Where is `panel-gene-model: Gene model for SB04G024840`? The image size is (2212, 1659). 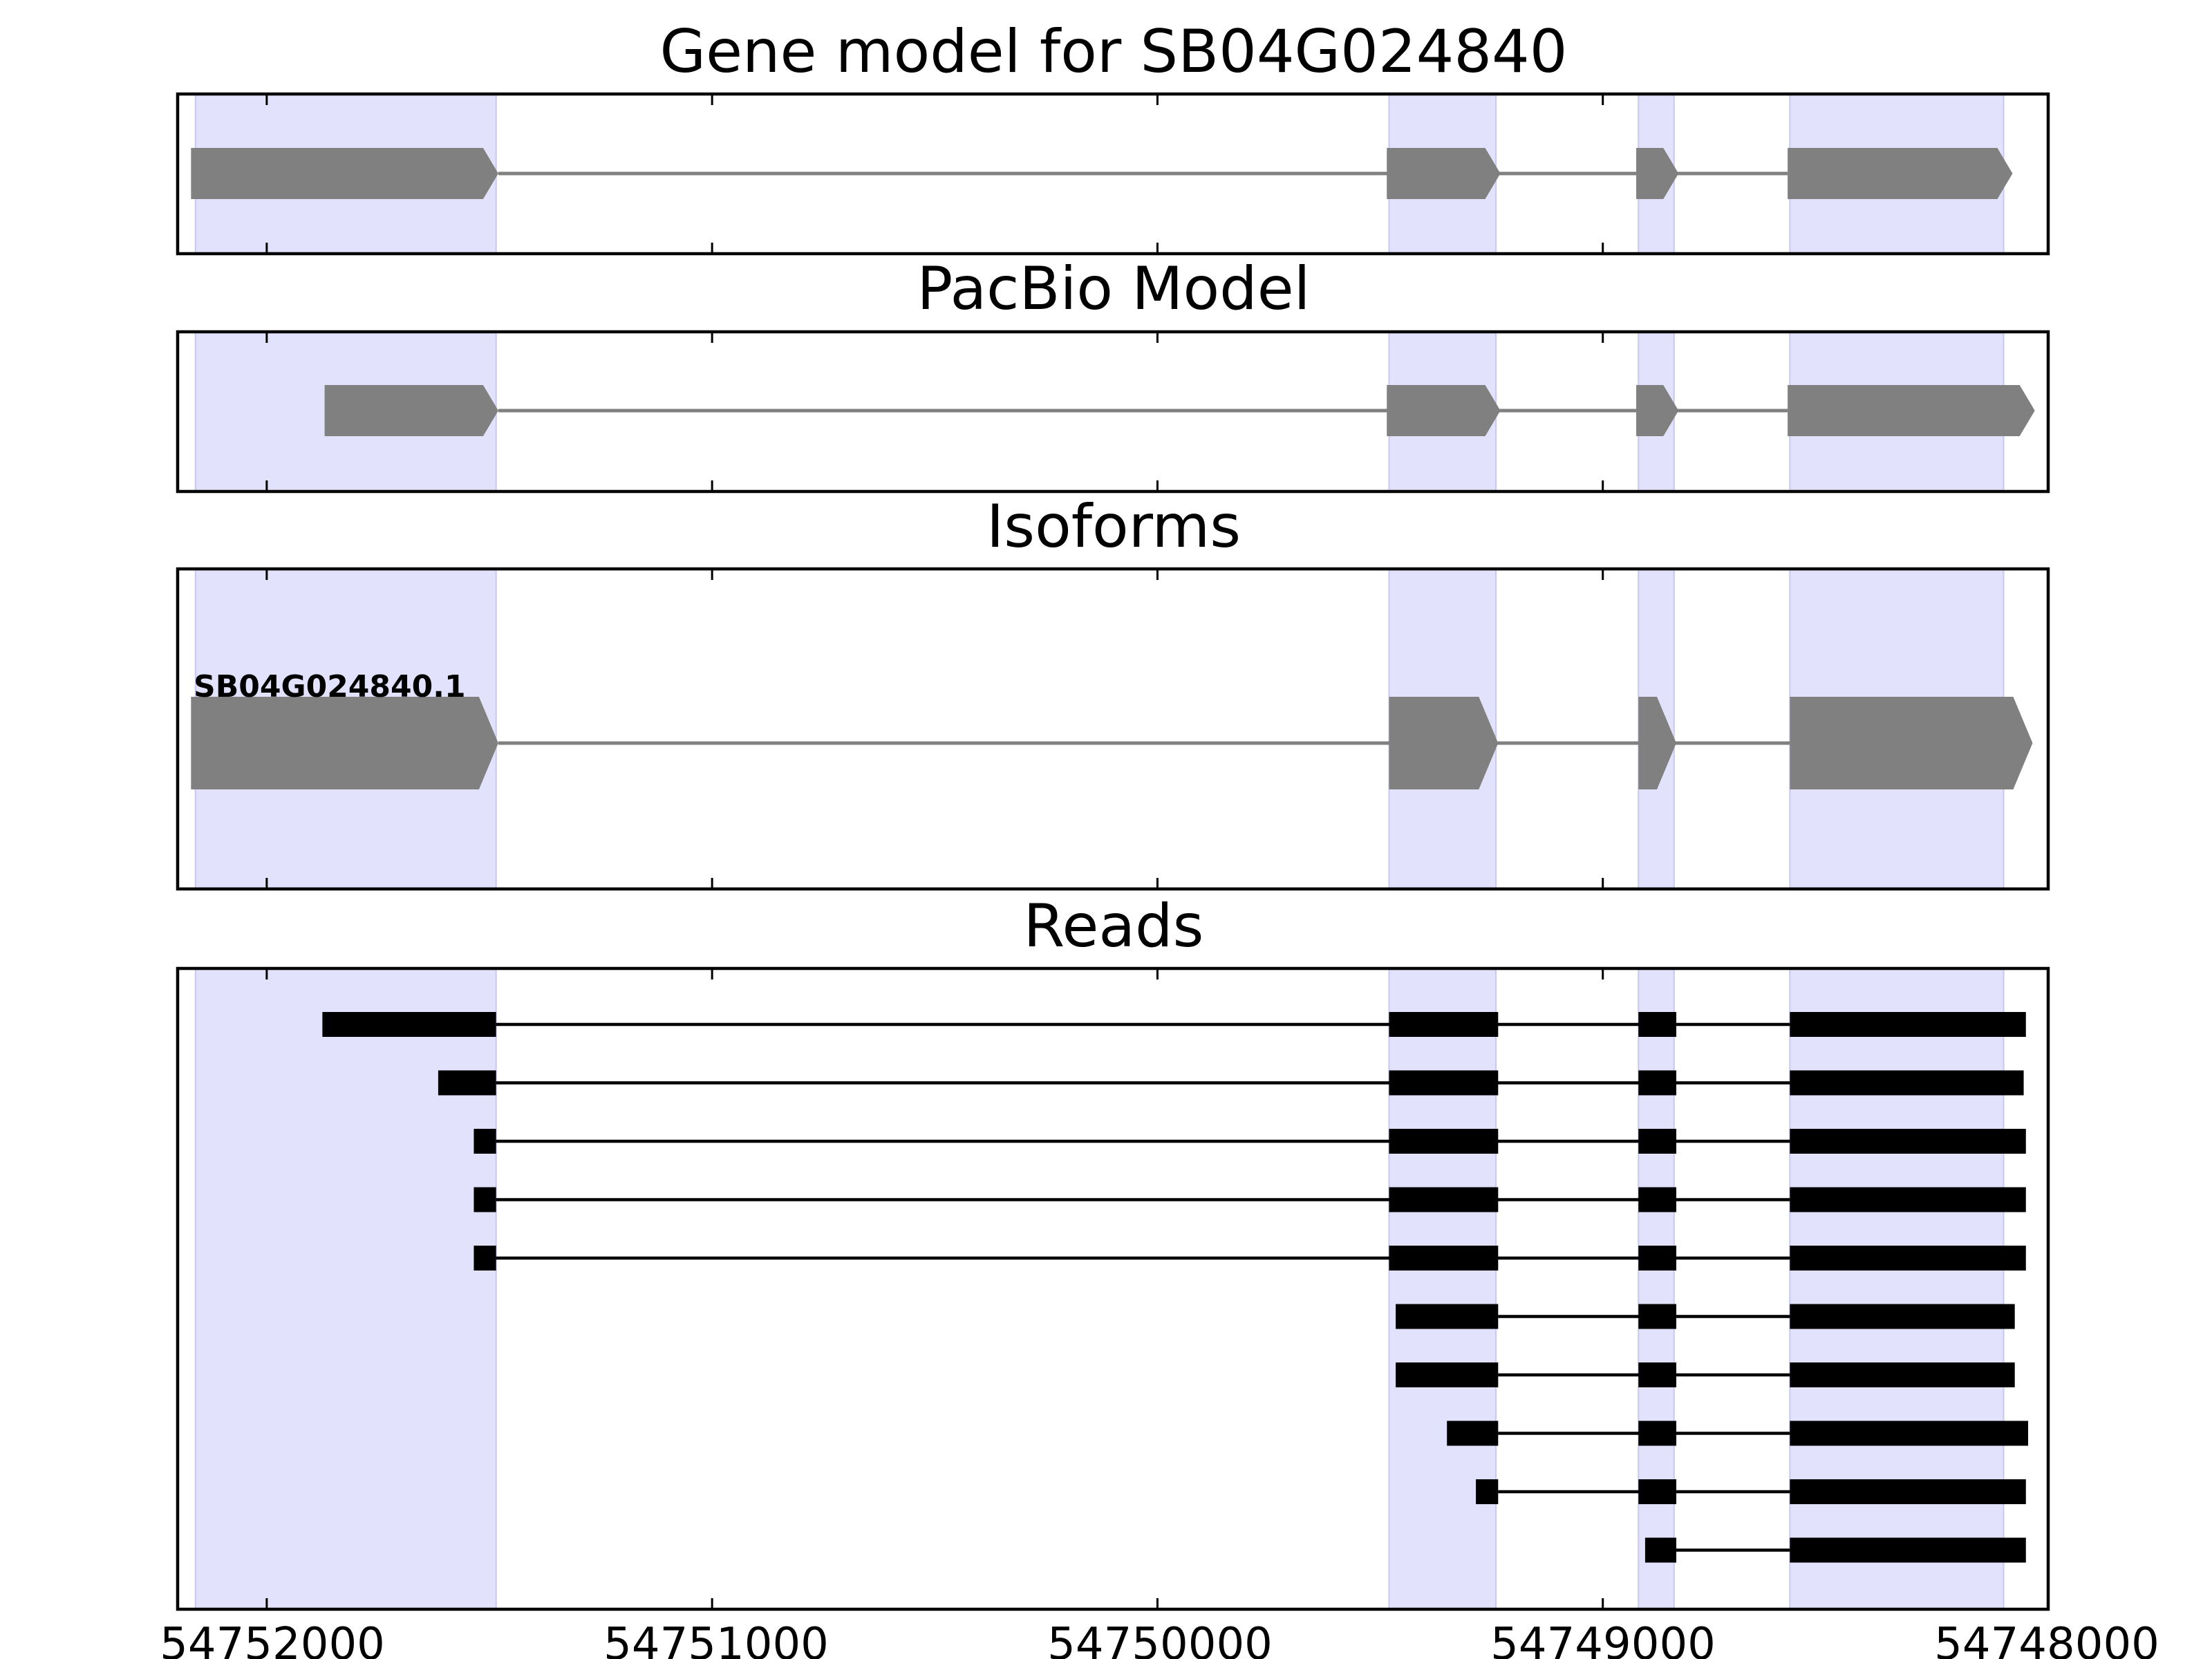 panel-gene-model: Gene model for SB04G024840 is located at coordinates (1113, 136).